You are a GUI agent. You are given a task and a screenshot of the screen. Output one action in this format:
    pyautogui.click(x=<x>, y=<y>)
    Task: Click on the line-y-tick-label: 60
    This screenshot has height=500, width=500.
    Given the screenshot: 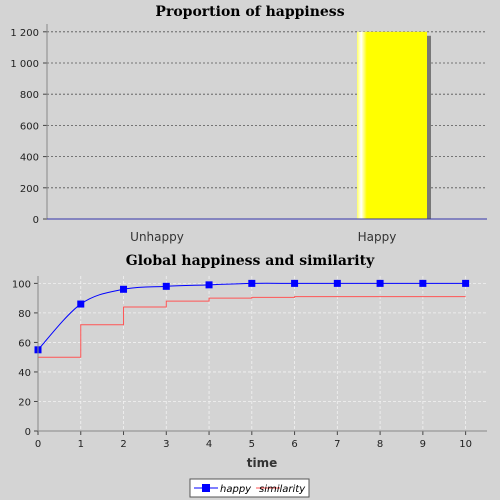 What is the action you would take?
    pyautogui.click(x=24, y=343)
    